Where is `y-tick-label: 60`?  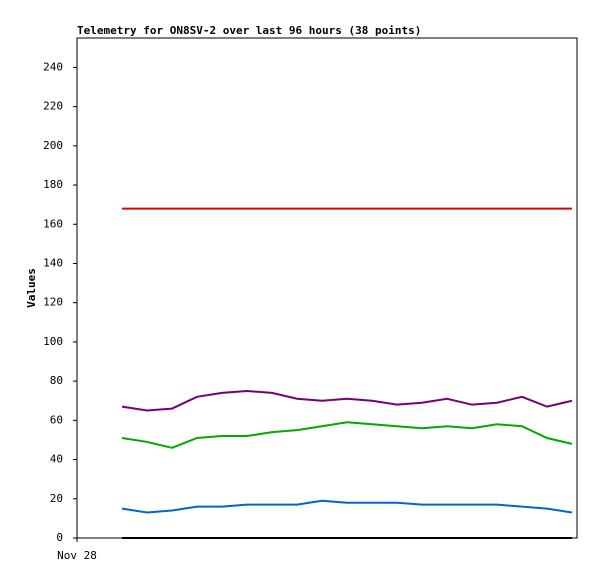
y-tick-label: 60 is located at coordinates (56, 419).